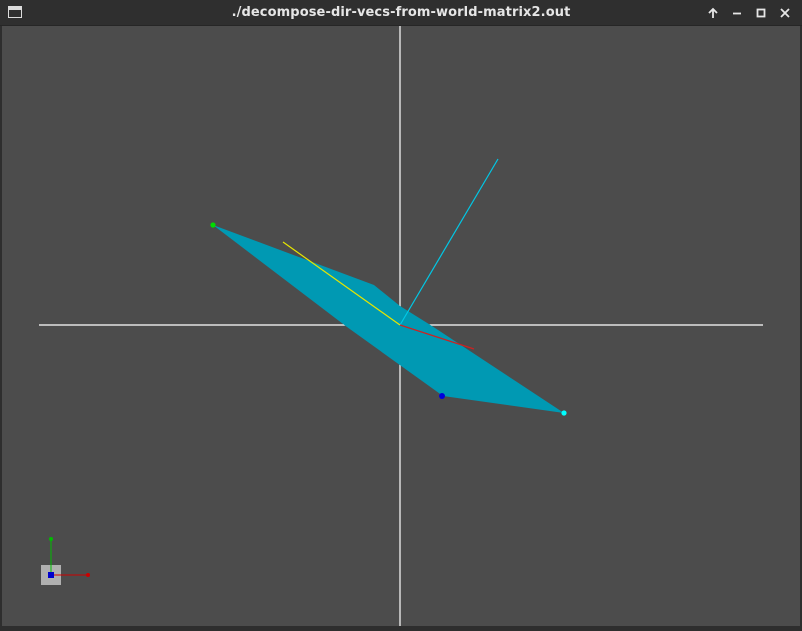  What do you see at coordinates (437, 337) in the screenshot?
I see `right-vector` at bounding box center [437, 337].